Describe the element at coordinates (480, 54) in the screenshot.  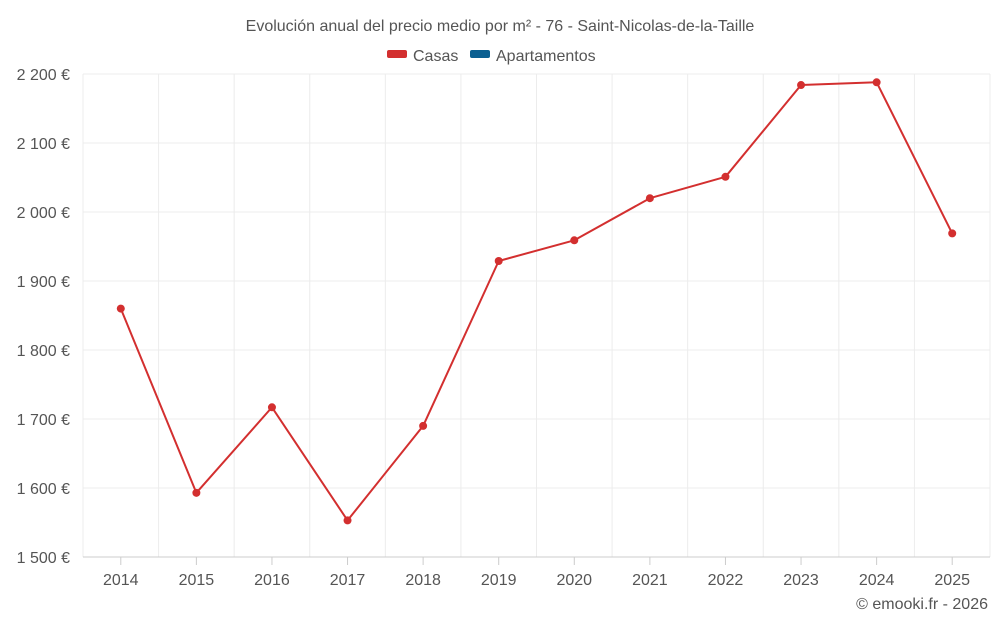
I see `legend-swatch-apartamentos` at that location.